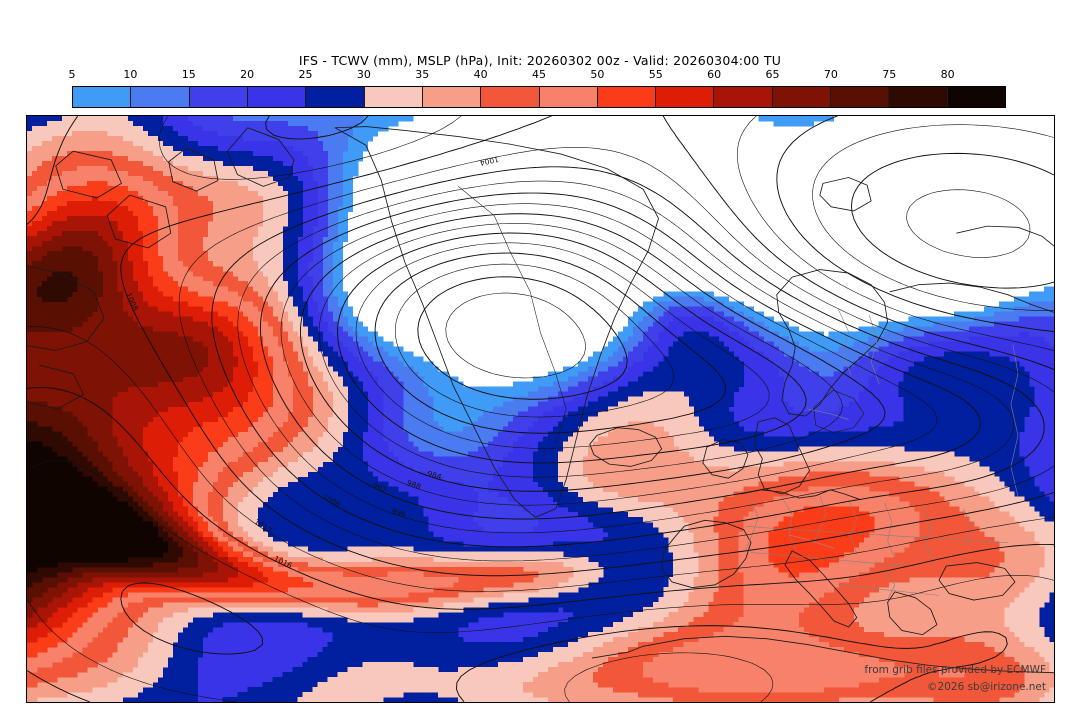 The width and height of the screenshot is (1080, 718). Describe the element at coordinates (725, 459) in the screenshot. I see `coastline-ireland` at that location.